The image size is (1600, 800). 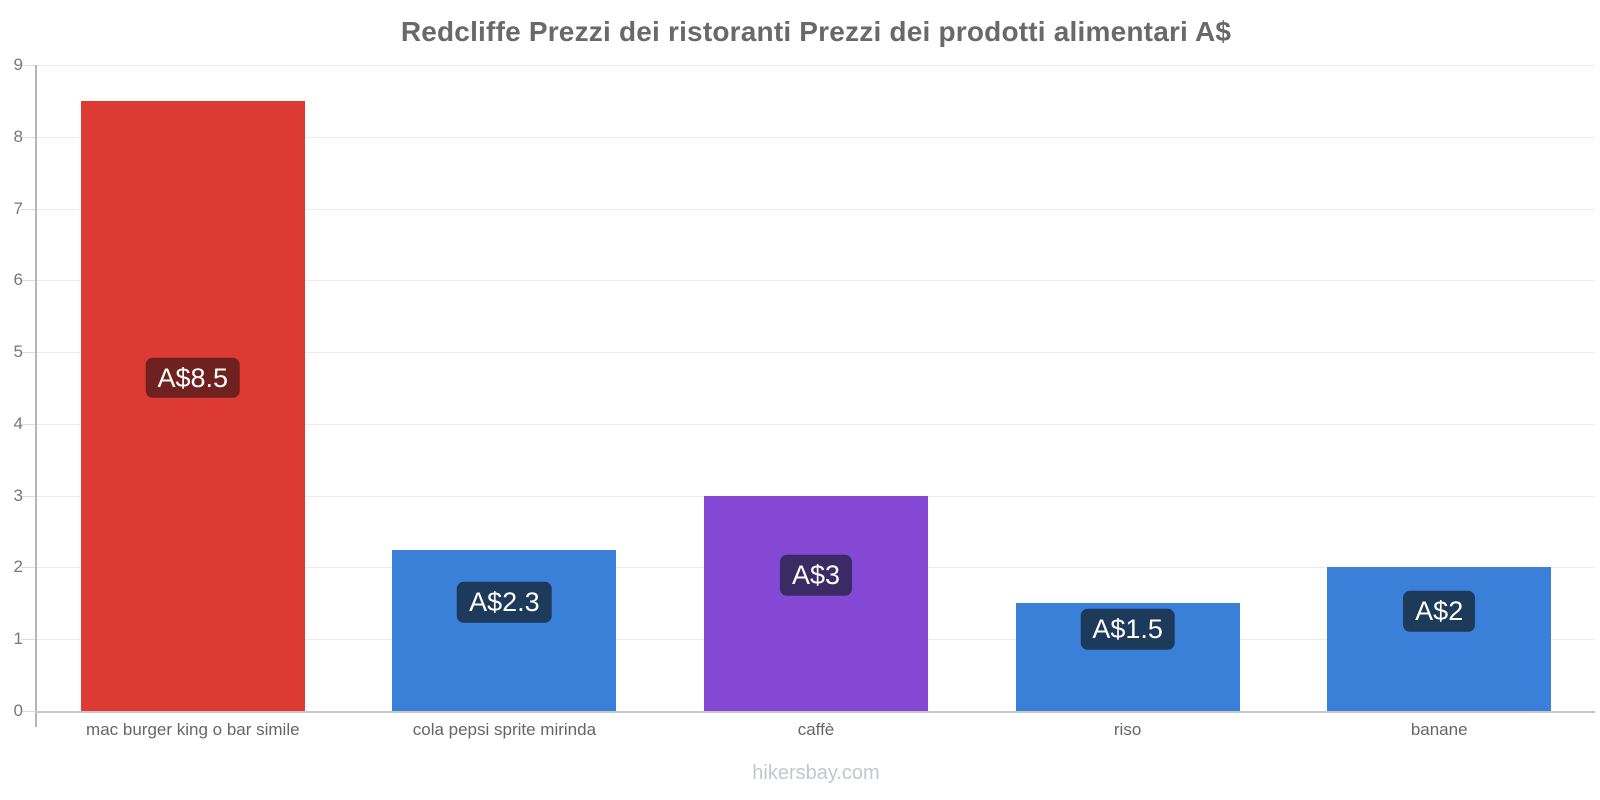 I want to click on category-label-4: riso, so click(x=1127, y=729).